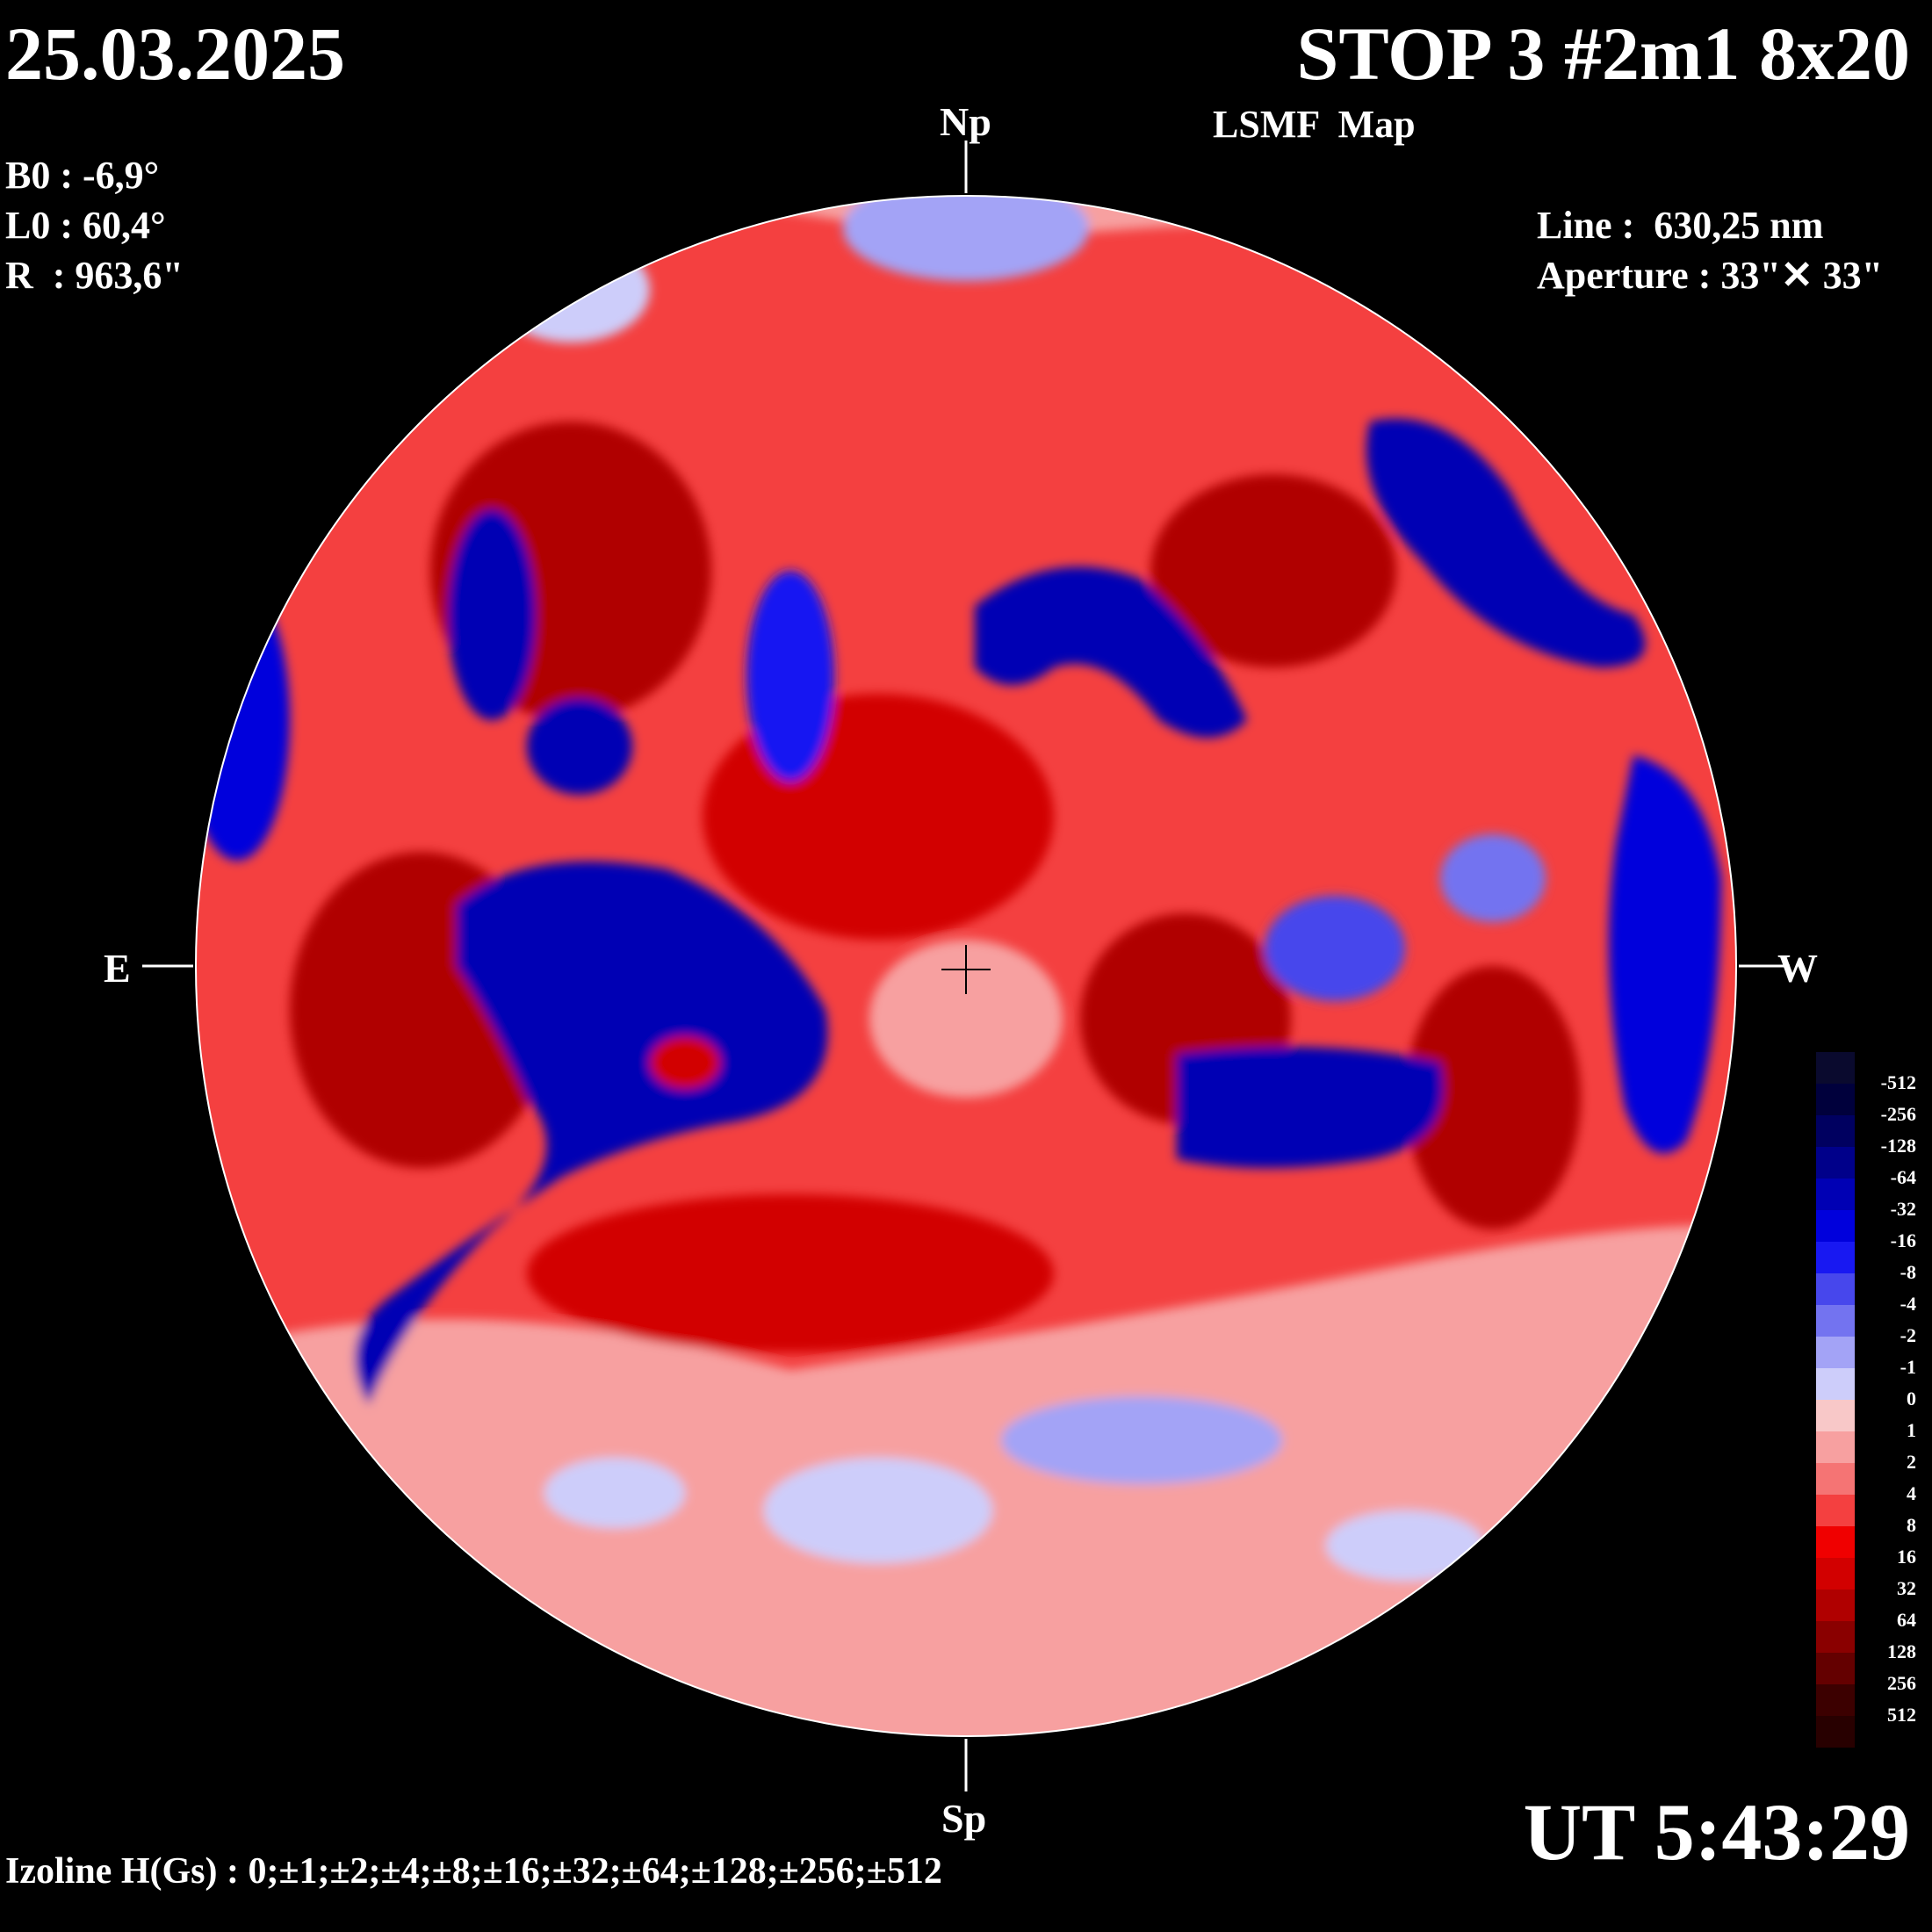  What do you see at coordinates (1912, 1462) in the screenshot?
I see `legend-label: 2` at bounding box center [1912, 1462].